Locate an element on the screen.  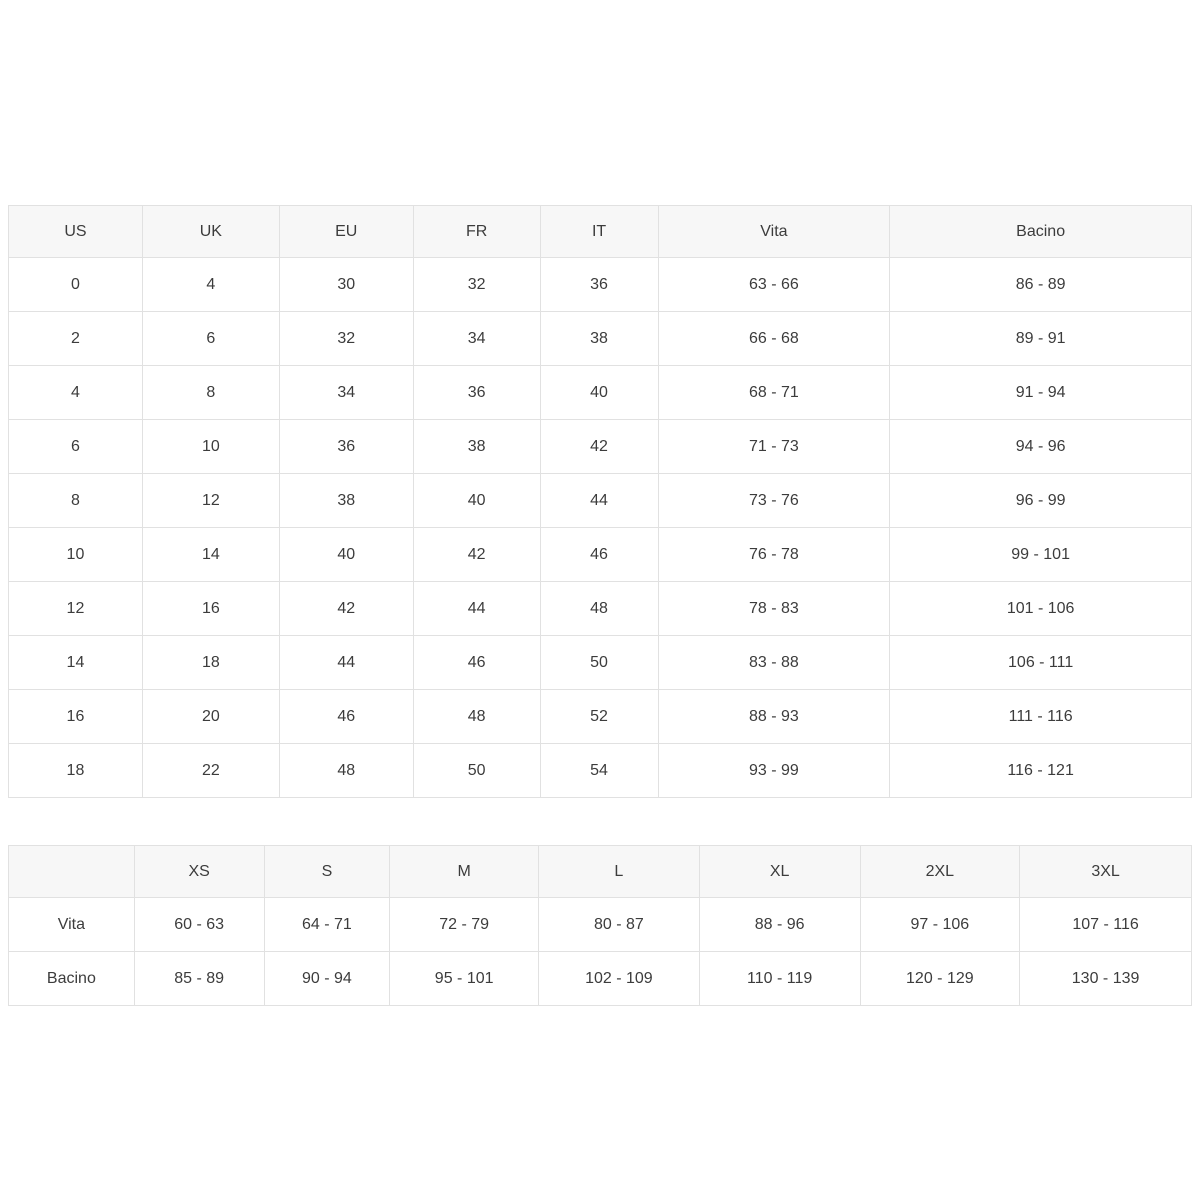
table-cell: 72 - 79 is located at coordinates (464, 924).